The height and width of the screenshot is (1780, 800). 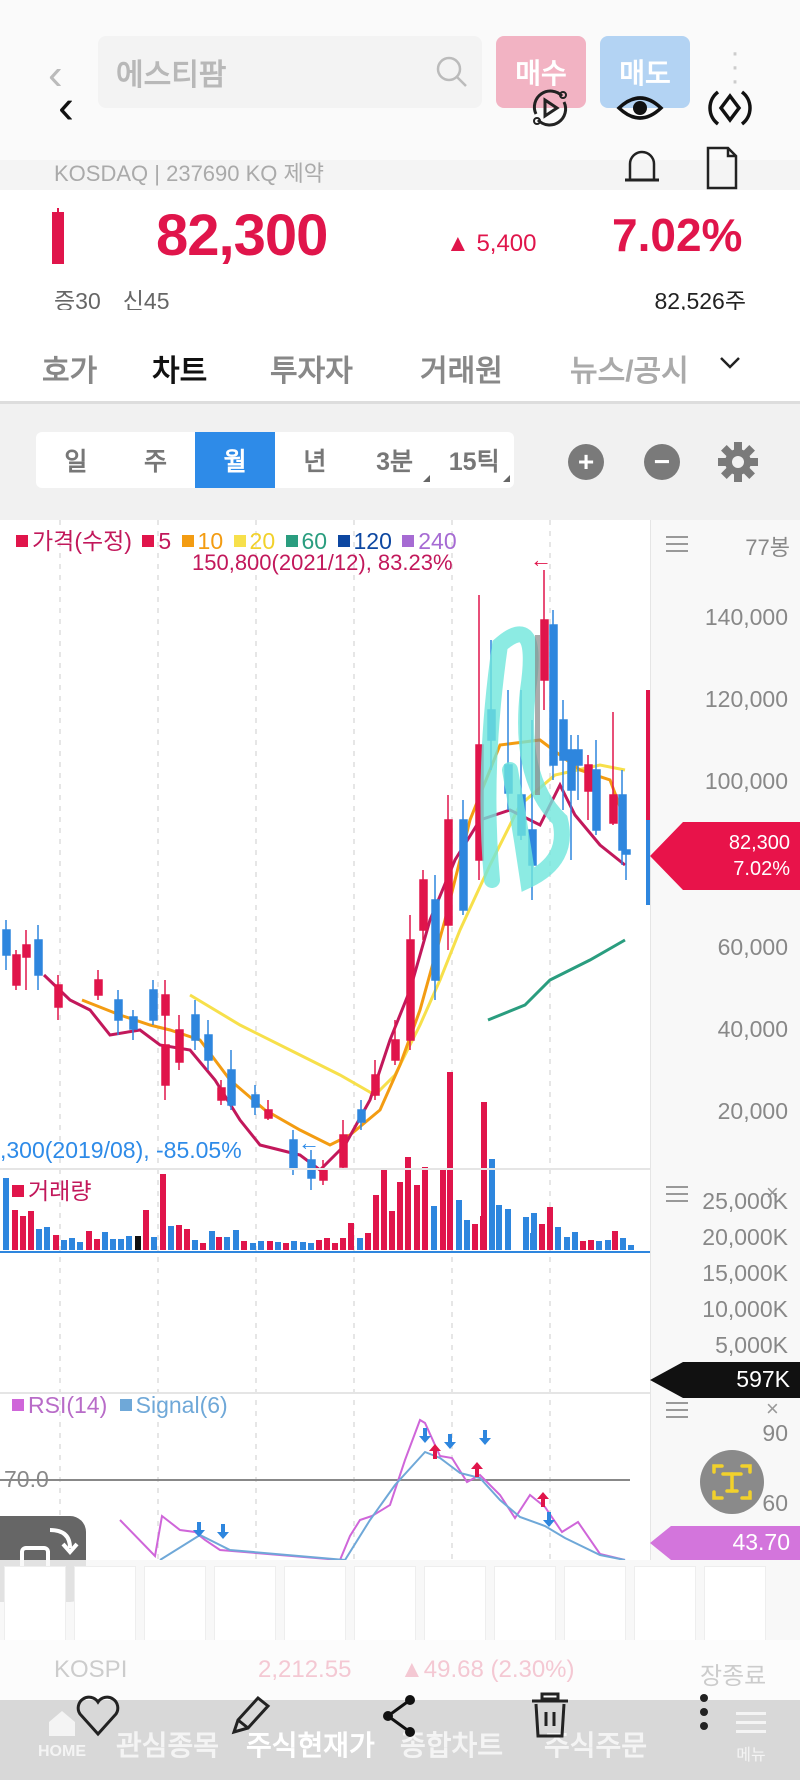 What do you see at coordinates (759, 843) in the screenshot?
I see `flag-price: 82,300` at bounding box center [759, 843].